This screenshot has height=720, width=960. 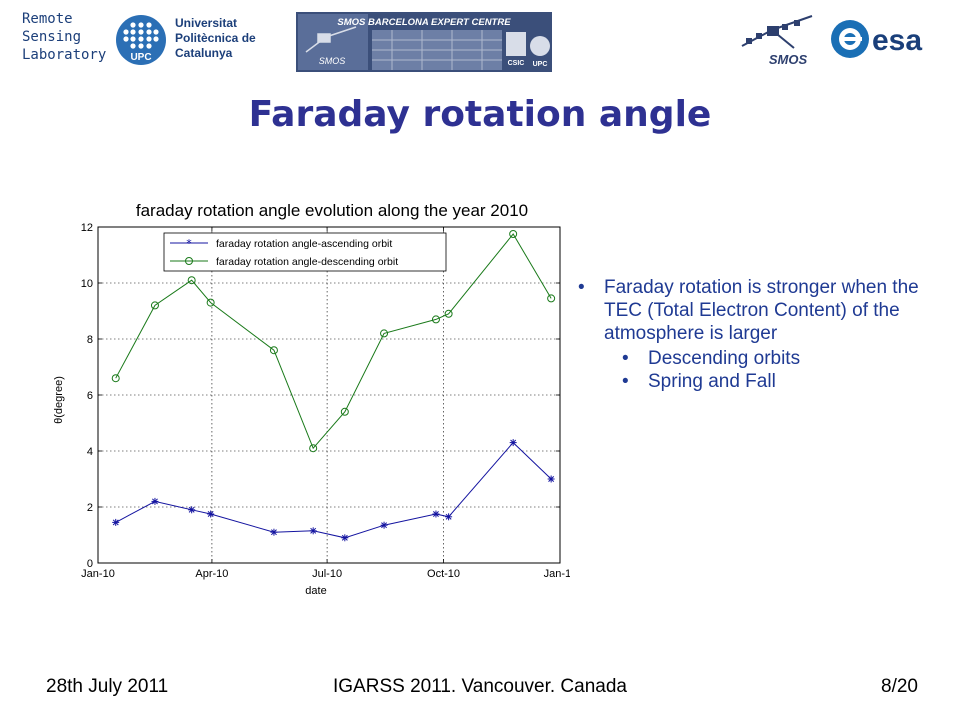 I want to click on bullet-sub-spring-fall: Spring and Fall, so click(x=758, y=381).